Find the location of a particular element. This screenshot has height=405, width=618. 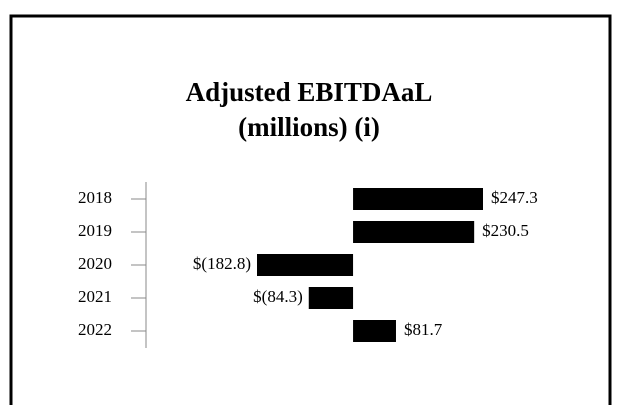

value-label: $81.7 is located at coordinates (423, 329).